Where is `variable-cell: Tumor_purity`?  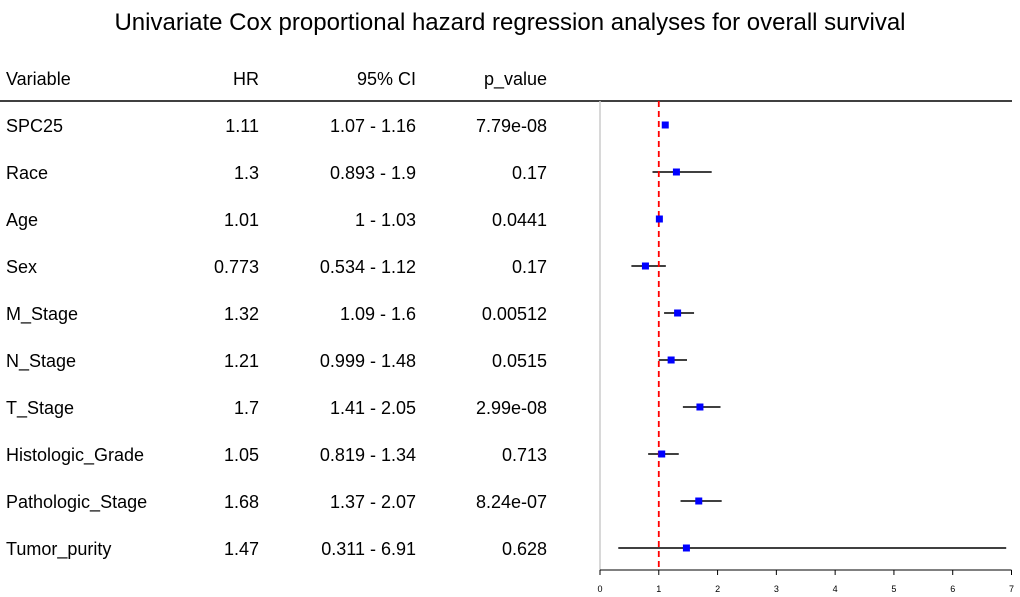
variable-cell: Tumor_purity is located at coordinates (58, 549).